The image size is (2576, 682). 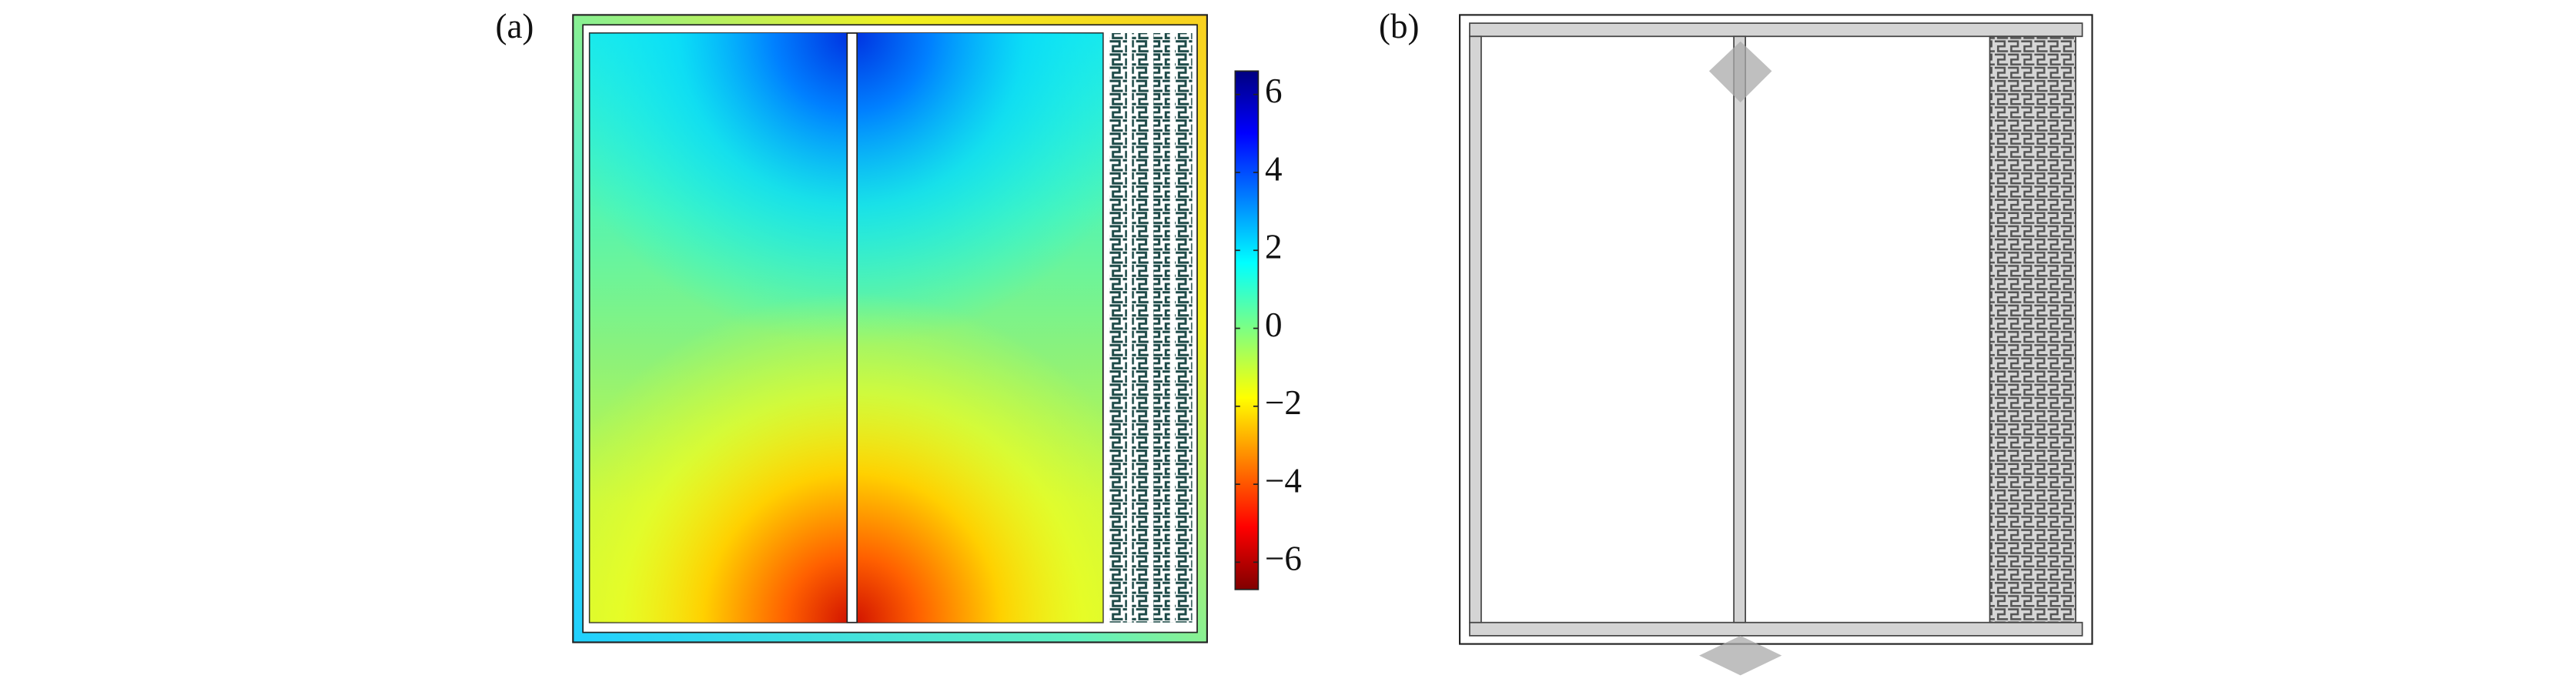 What do you see at coordinates (1740, 72) in the screenshot?
I see `port` at bounding box center [1740, 72].